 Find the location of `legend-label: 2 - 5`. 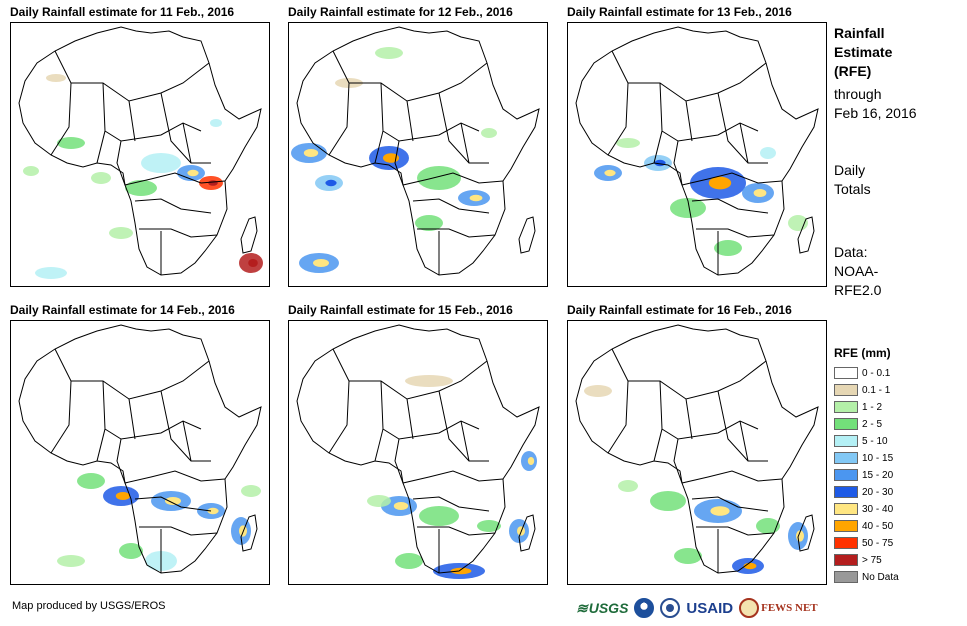

legend-label: 2 - 5 is located at coordinates (872, 424).